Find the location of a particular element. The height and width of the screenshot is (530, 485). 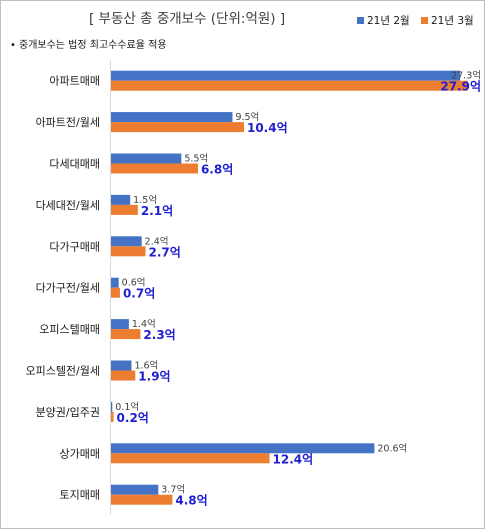

data-label-feb: 0.1억 is located at coordinates (127, 407).